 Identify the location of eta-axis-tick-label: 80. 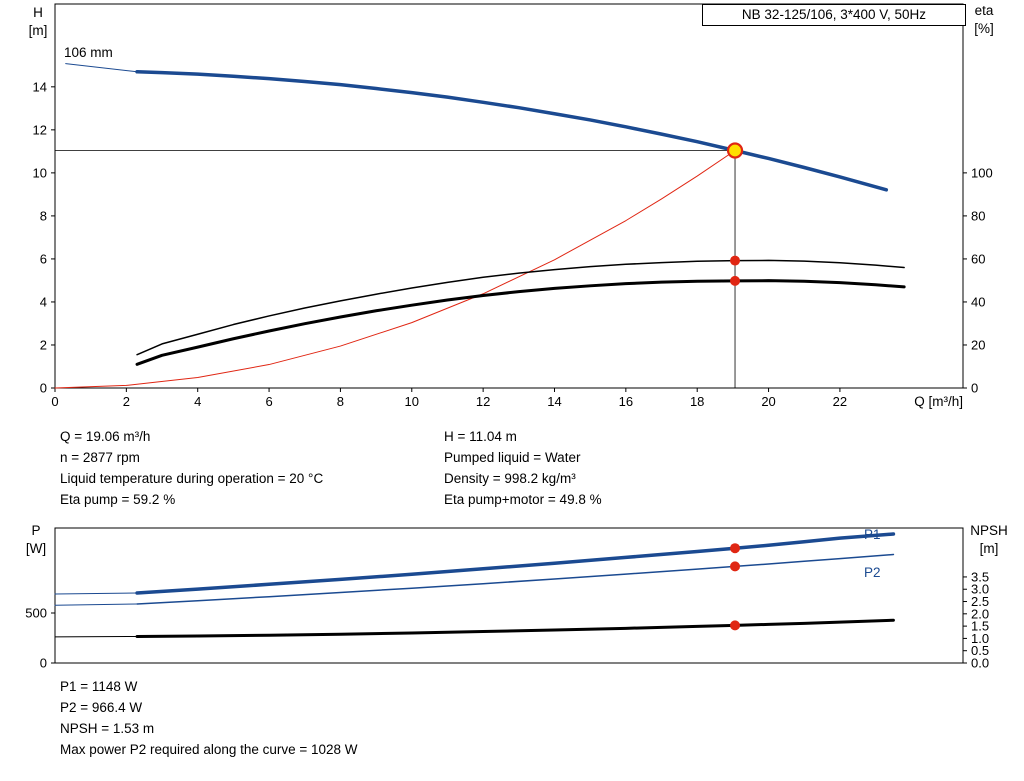
(978, 215).